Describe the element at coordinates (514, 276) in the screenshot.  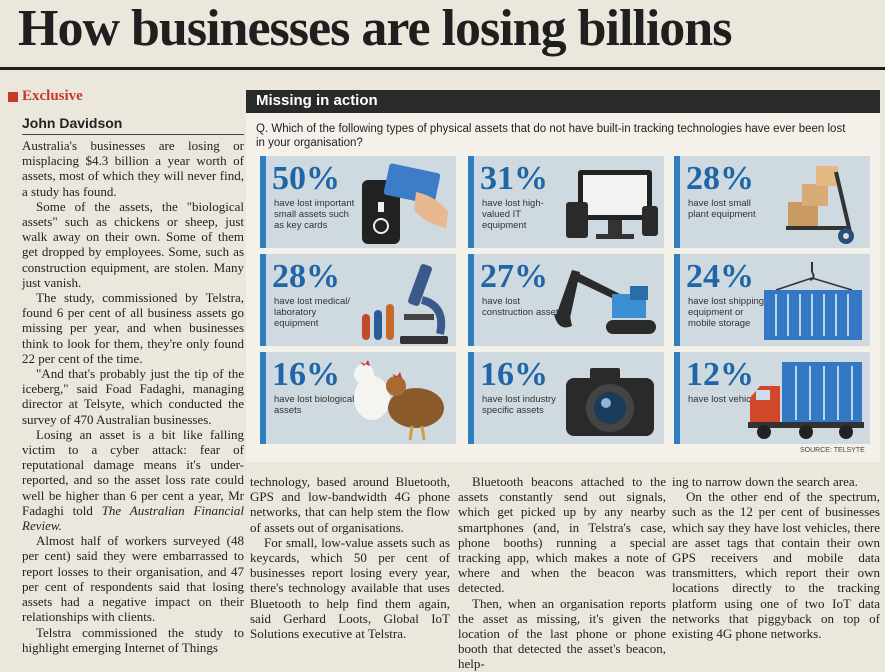
I see `stat-percent: 27%` at that location.